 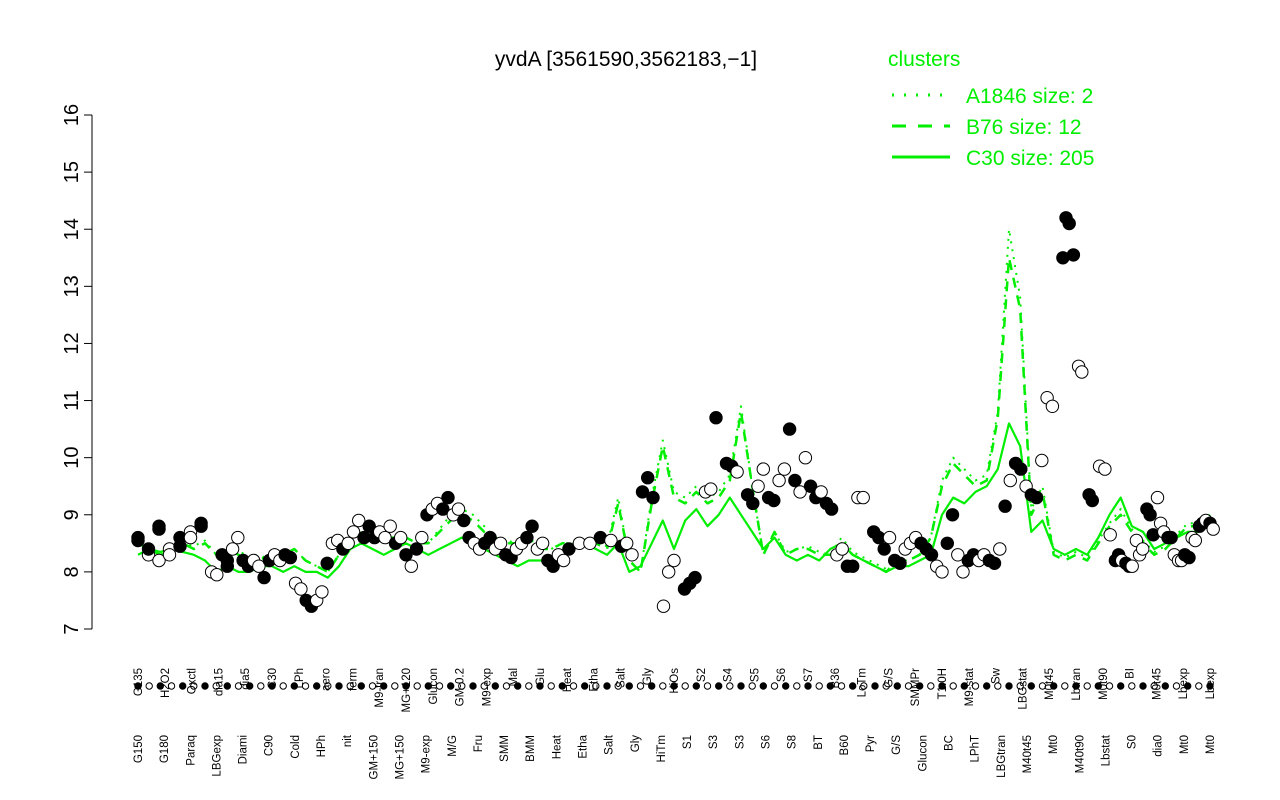 I want to click on x-tick-label: Oxctl, so click(x=193, y=681).